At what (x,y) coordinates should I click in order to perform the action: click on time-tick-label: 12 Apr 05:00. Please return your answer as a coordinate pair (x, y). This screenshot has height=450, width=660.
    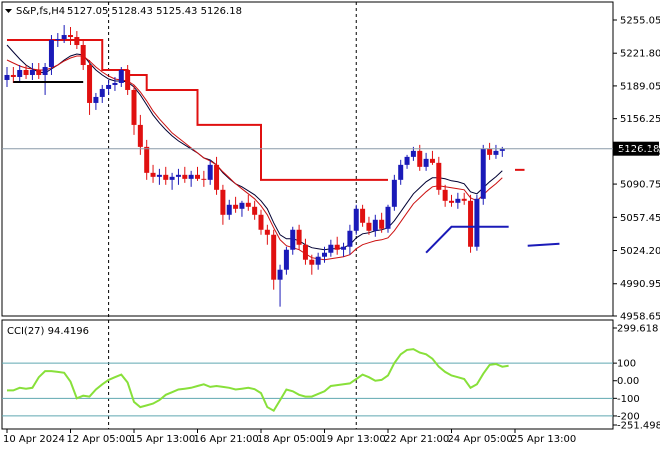
    Looking at the image, I should click on (99, 439).